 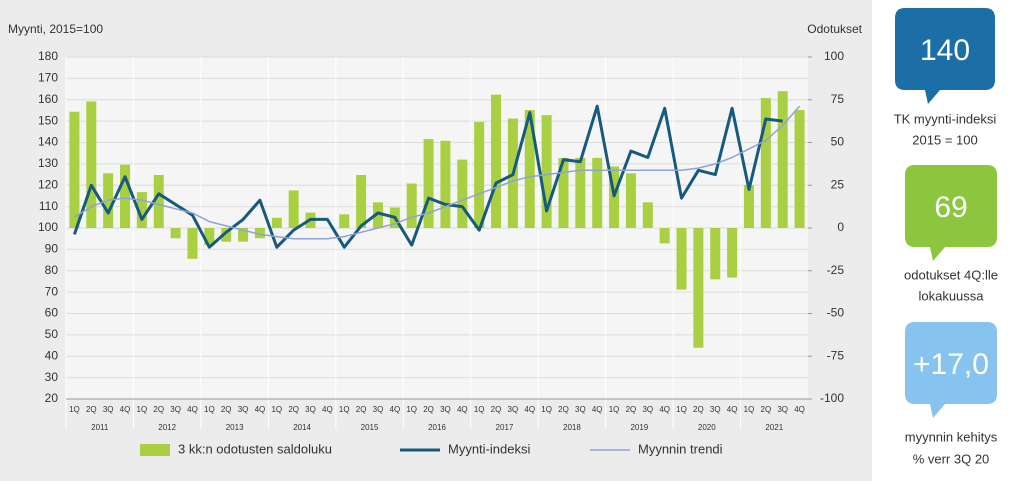 What do you see at coordinates (52, 334) in the screenshot?
I see `y-tick-label: 50` at bounding box center [52, 334].